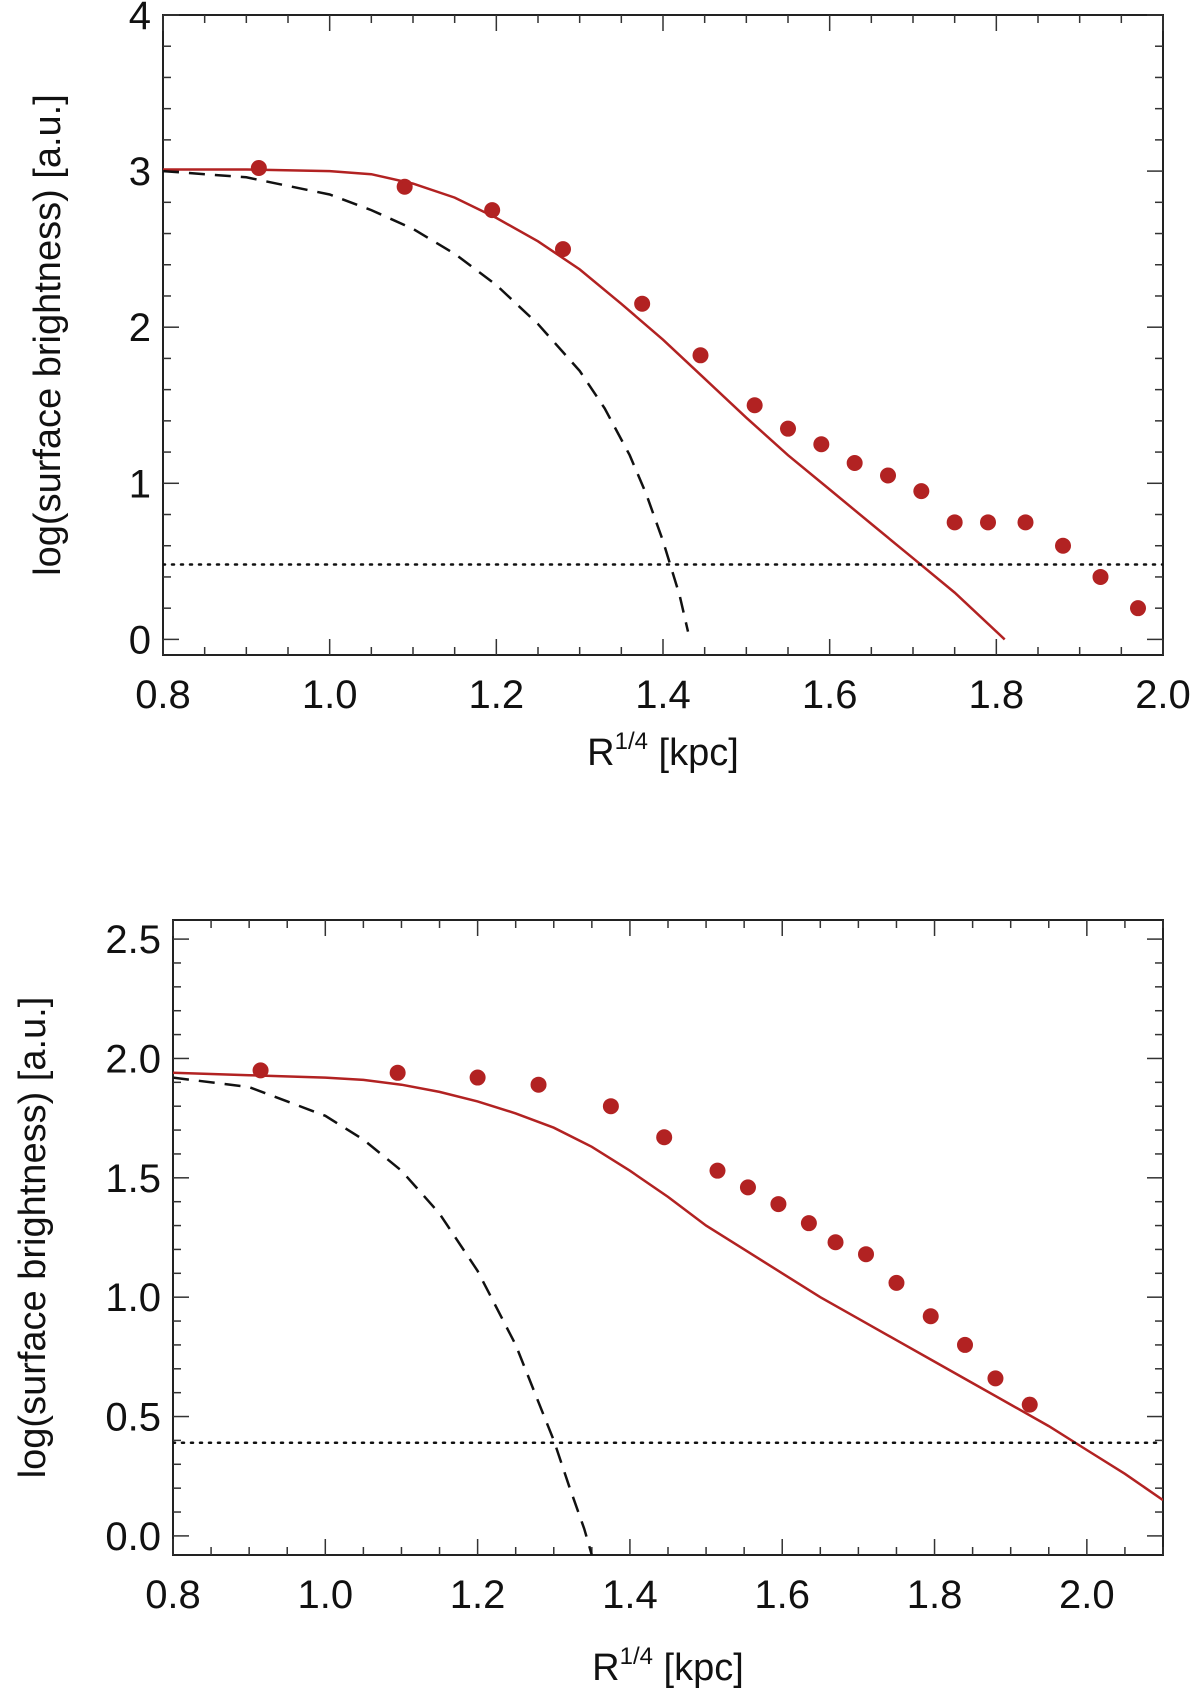 The height and width of the screenshot is (1698, 1200). Describe the element at coordinates (140, 484) in the screenshot. I see `y-tick-label: 1` at that location.